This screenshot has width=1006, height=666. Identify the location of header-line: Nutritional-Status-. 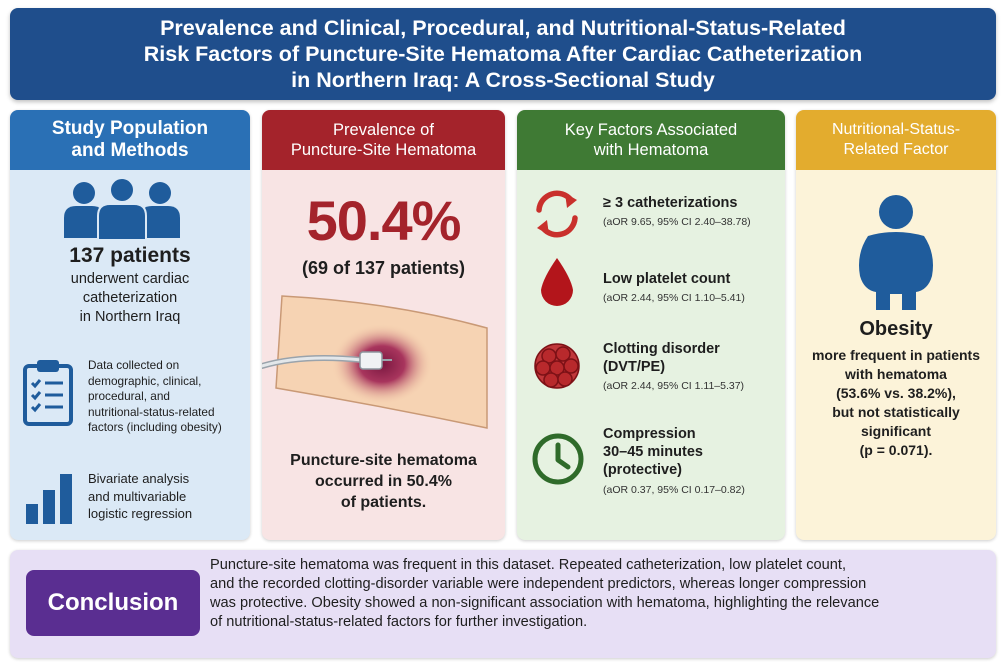
(896, 129).